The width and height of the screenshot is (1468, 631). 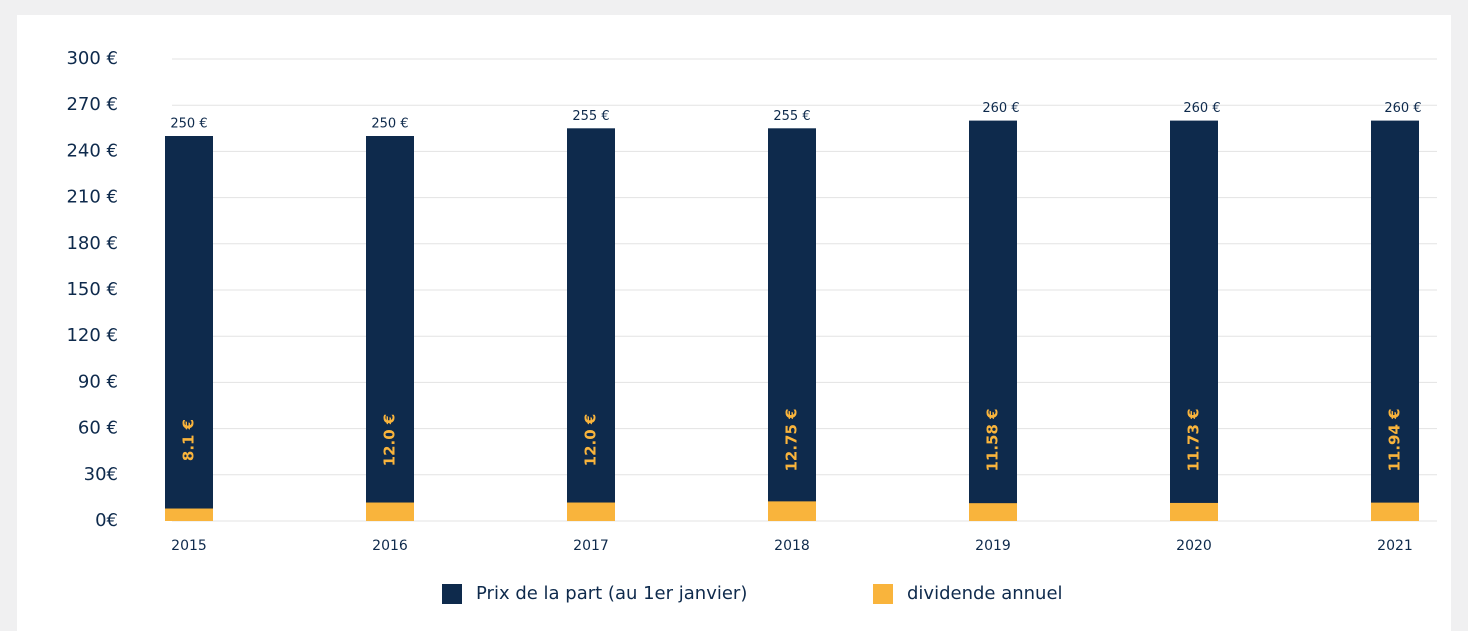 I want to click on legend-label: Prix de la part (au 1er janvier), so click(x=611, y=593).